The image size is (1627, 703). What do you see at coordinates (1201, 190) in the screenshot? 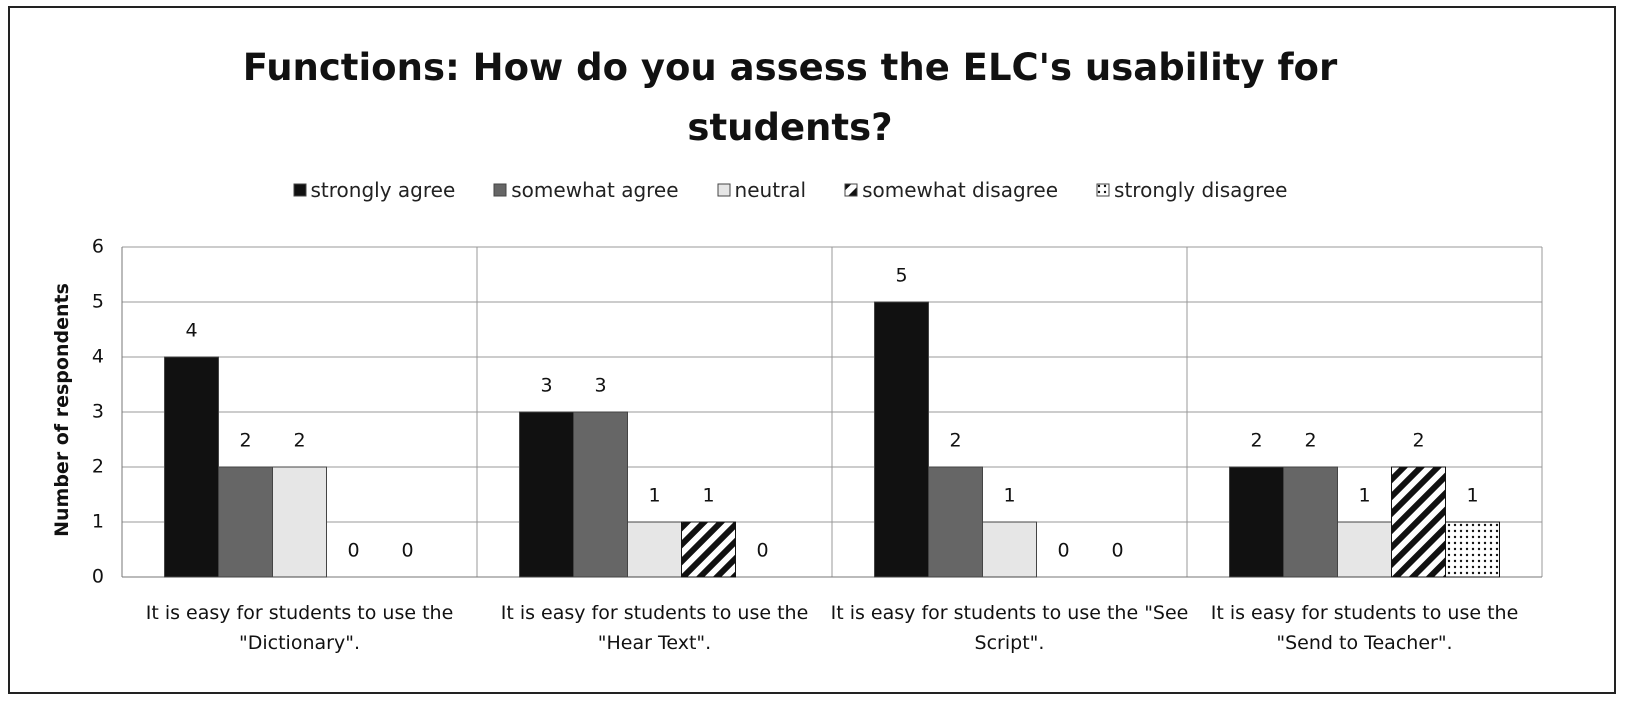
I see `legend-label: strongly disagree` at bounding box center [1201, 190].